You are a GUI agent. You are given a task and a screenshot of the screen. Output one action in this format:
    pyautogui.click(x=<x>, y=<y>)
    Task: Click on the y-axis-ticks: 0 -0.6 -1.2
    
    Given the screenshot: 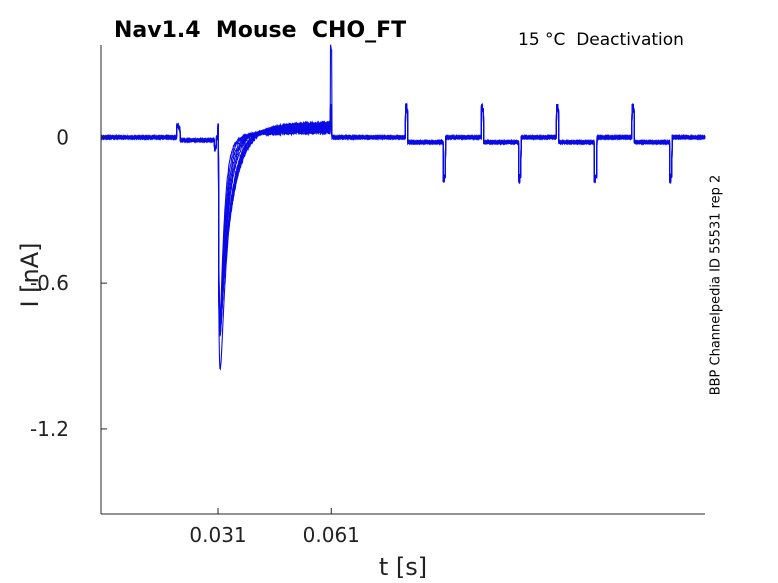 What is the action you would take?
    pyautogui.click(x=68, y=283)
    